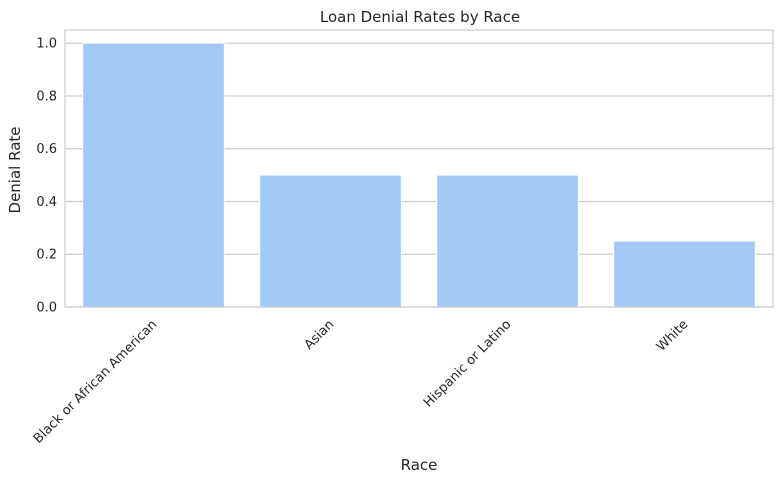 Image resolution: width=783 pixels, height=484 pixels. I want to click on y-tick-label: 0.0, so click(46, 308).